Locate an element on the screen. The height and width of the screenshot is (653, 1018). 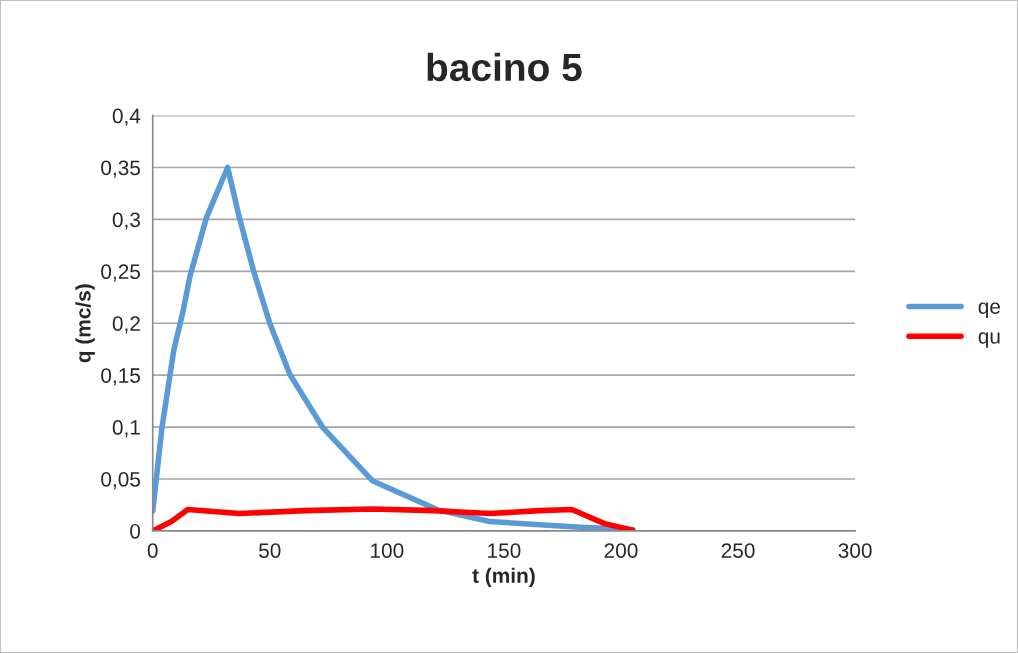
x-axis-title: t (min) is located at coordinates (503, 577).